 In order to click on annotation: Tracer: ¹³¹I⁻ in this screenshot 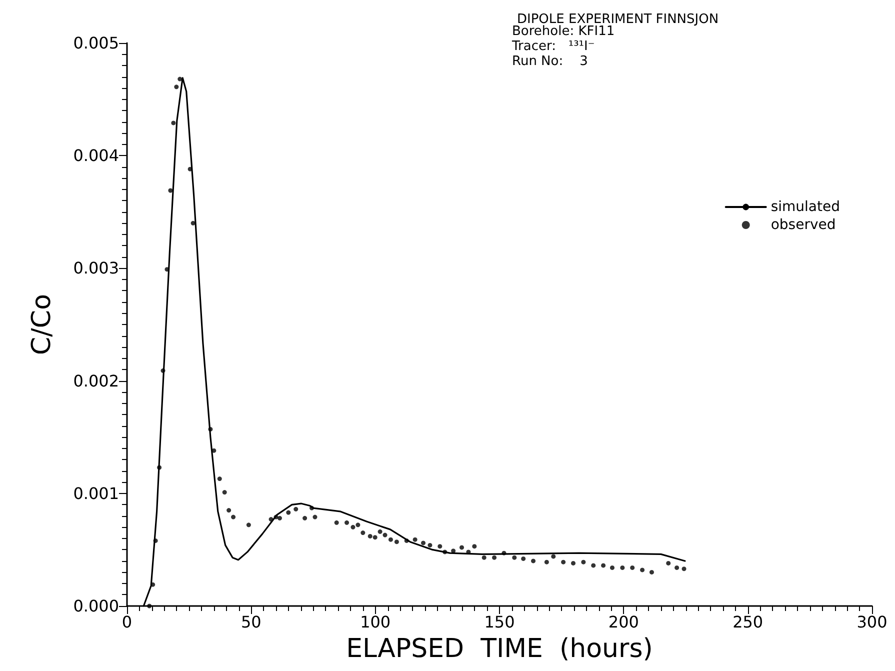, I will do `click(553, 46)`.